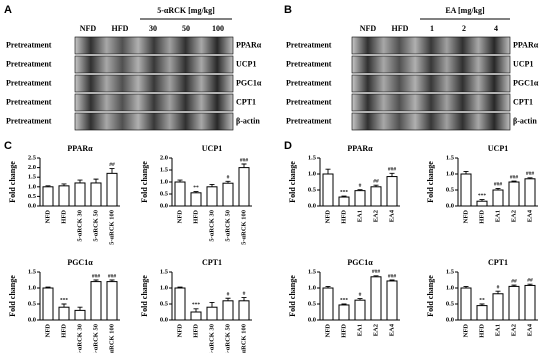 The width and height of the screenshot is (550, 353). I want to click on panel-label: B, so click(288, 10).